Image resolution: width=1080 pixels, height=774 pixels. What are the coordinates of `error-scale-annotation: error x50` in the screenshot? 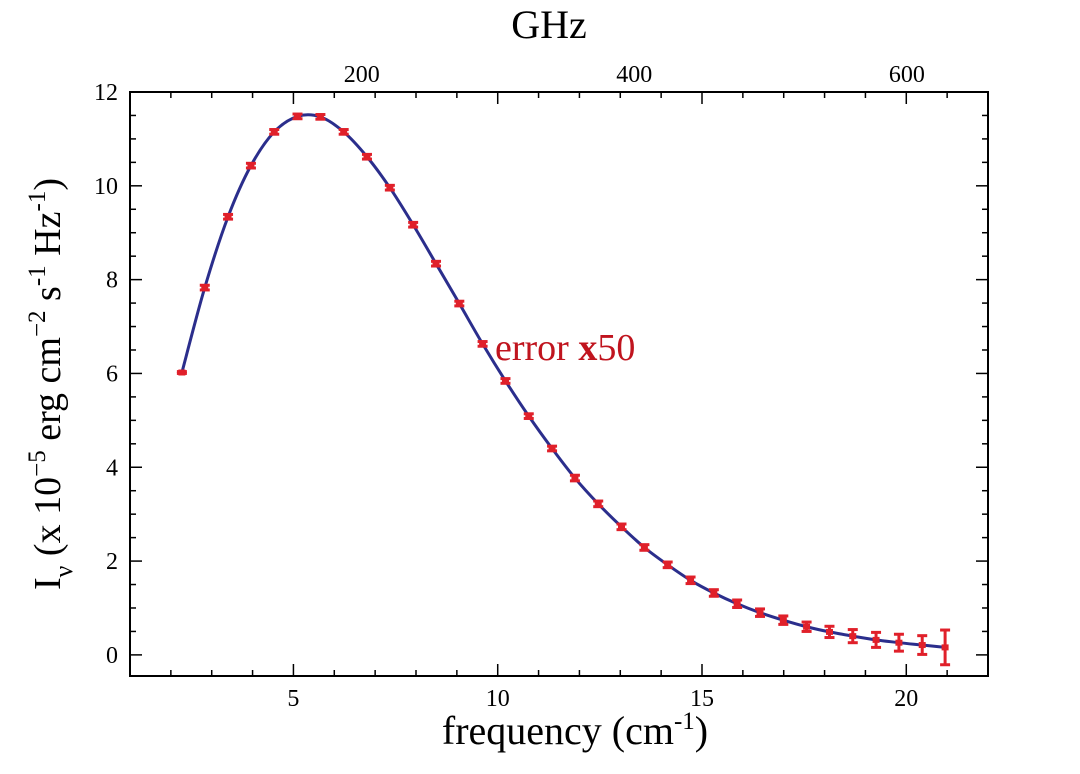 It's located at (565, 348).